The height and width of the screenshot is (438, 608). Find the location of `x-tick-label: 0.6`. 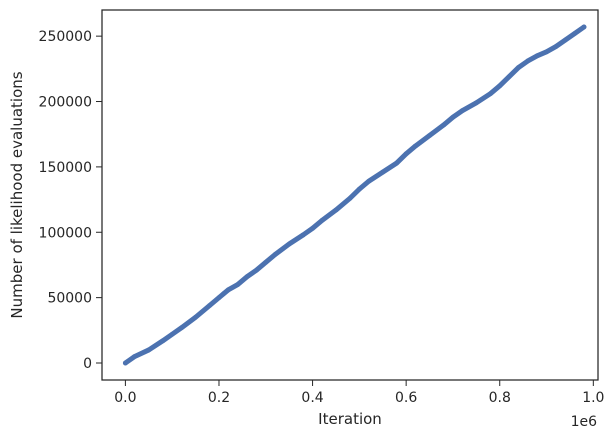

x-tick-label: 0.6 is located at coordinates (406, 398).